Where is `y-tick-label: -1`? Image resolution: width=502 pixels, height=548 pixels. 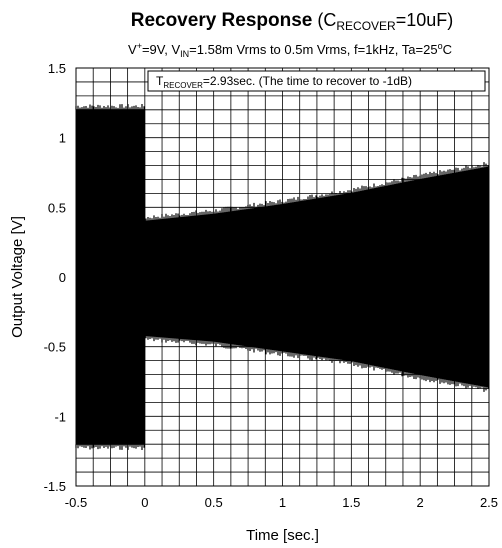 y-tick-label: -1 is located at coordinates (60, 416).